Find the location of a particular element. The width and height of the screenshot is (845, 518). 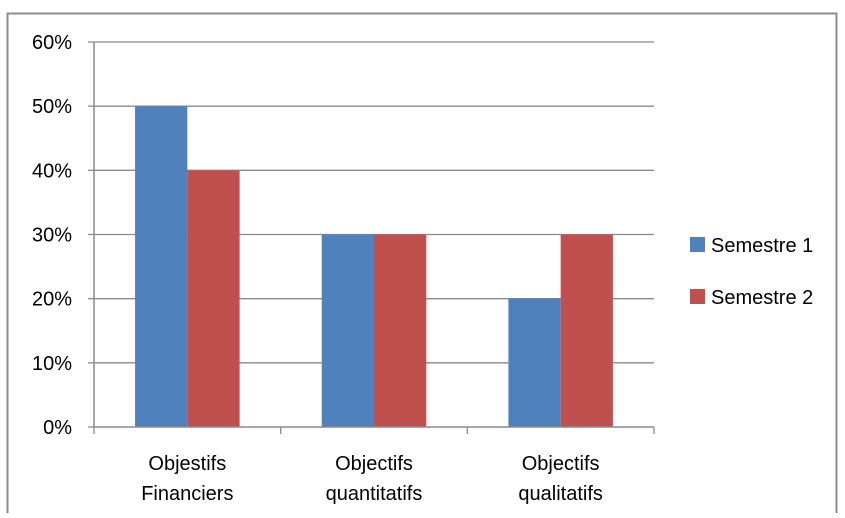

y-tick-label: 50% is located at coordinates (52, 107).